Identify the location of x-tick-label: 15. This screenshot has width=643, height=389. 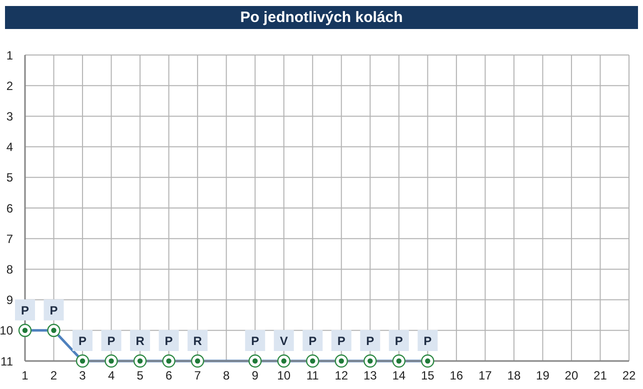
(427, 375).